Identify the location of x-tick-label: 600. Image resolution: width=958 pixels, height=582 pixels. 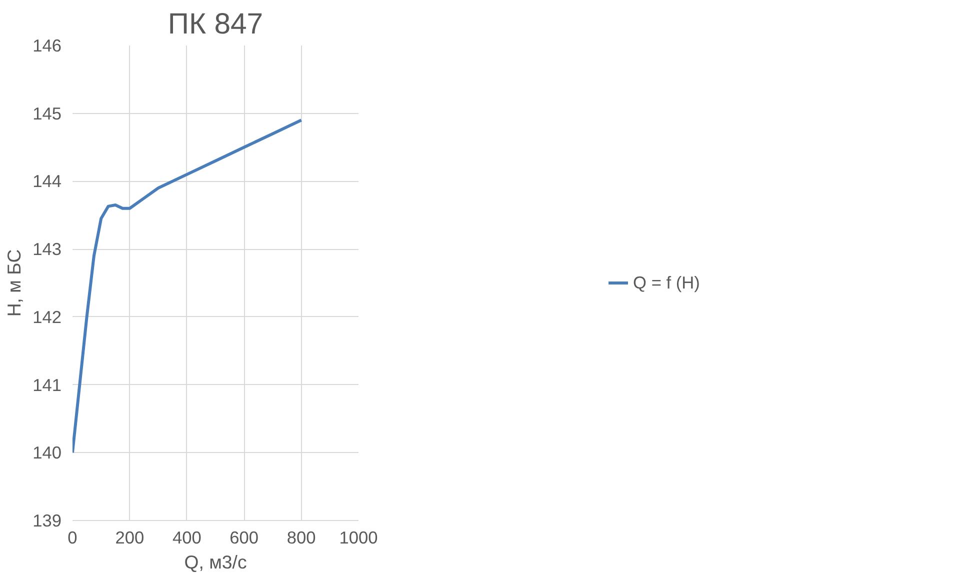
(244, 538).